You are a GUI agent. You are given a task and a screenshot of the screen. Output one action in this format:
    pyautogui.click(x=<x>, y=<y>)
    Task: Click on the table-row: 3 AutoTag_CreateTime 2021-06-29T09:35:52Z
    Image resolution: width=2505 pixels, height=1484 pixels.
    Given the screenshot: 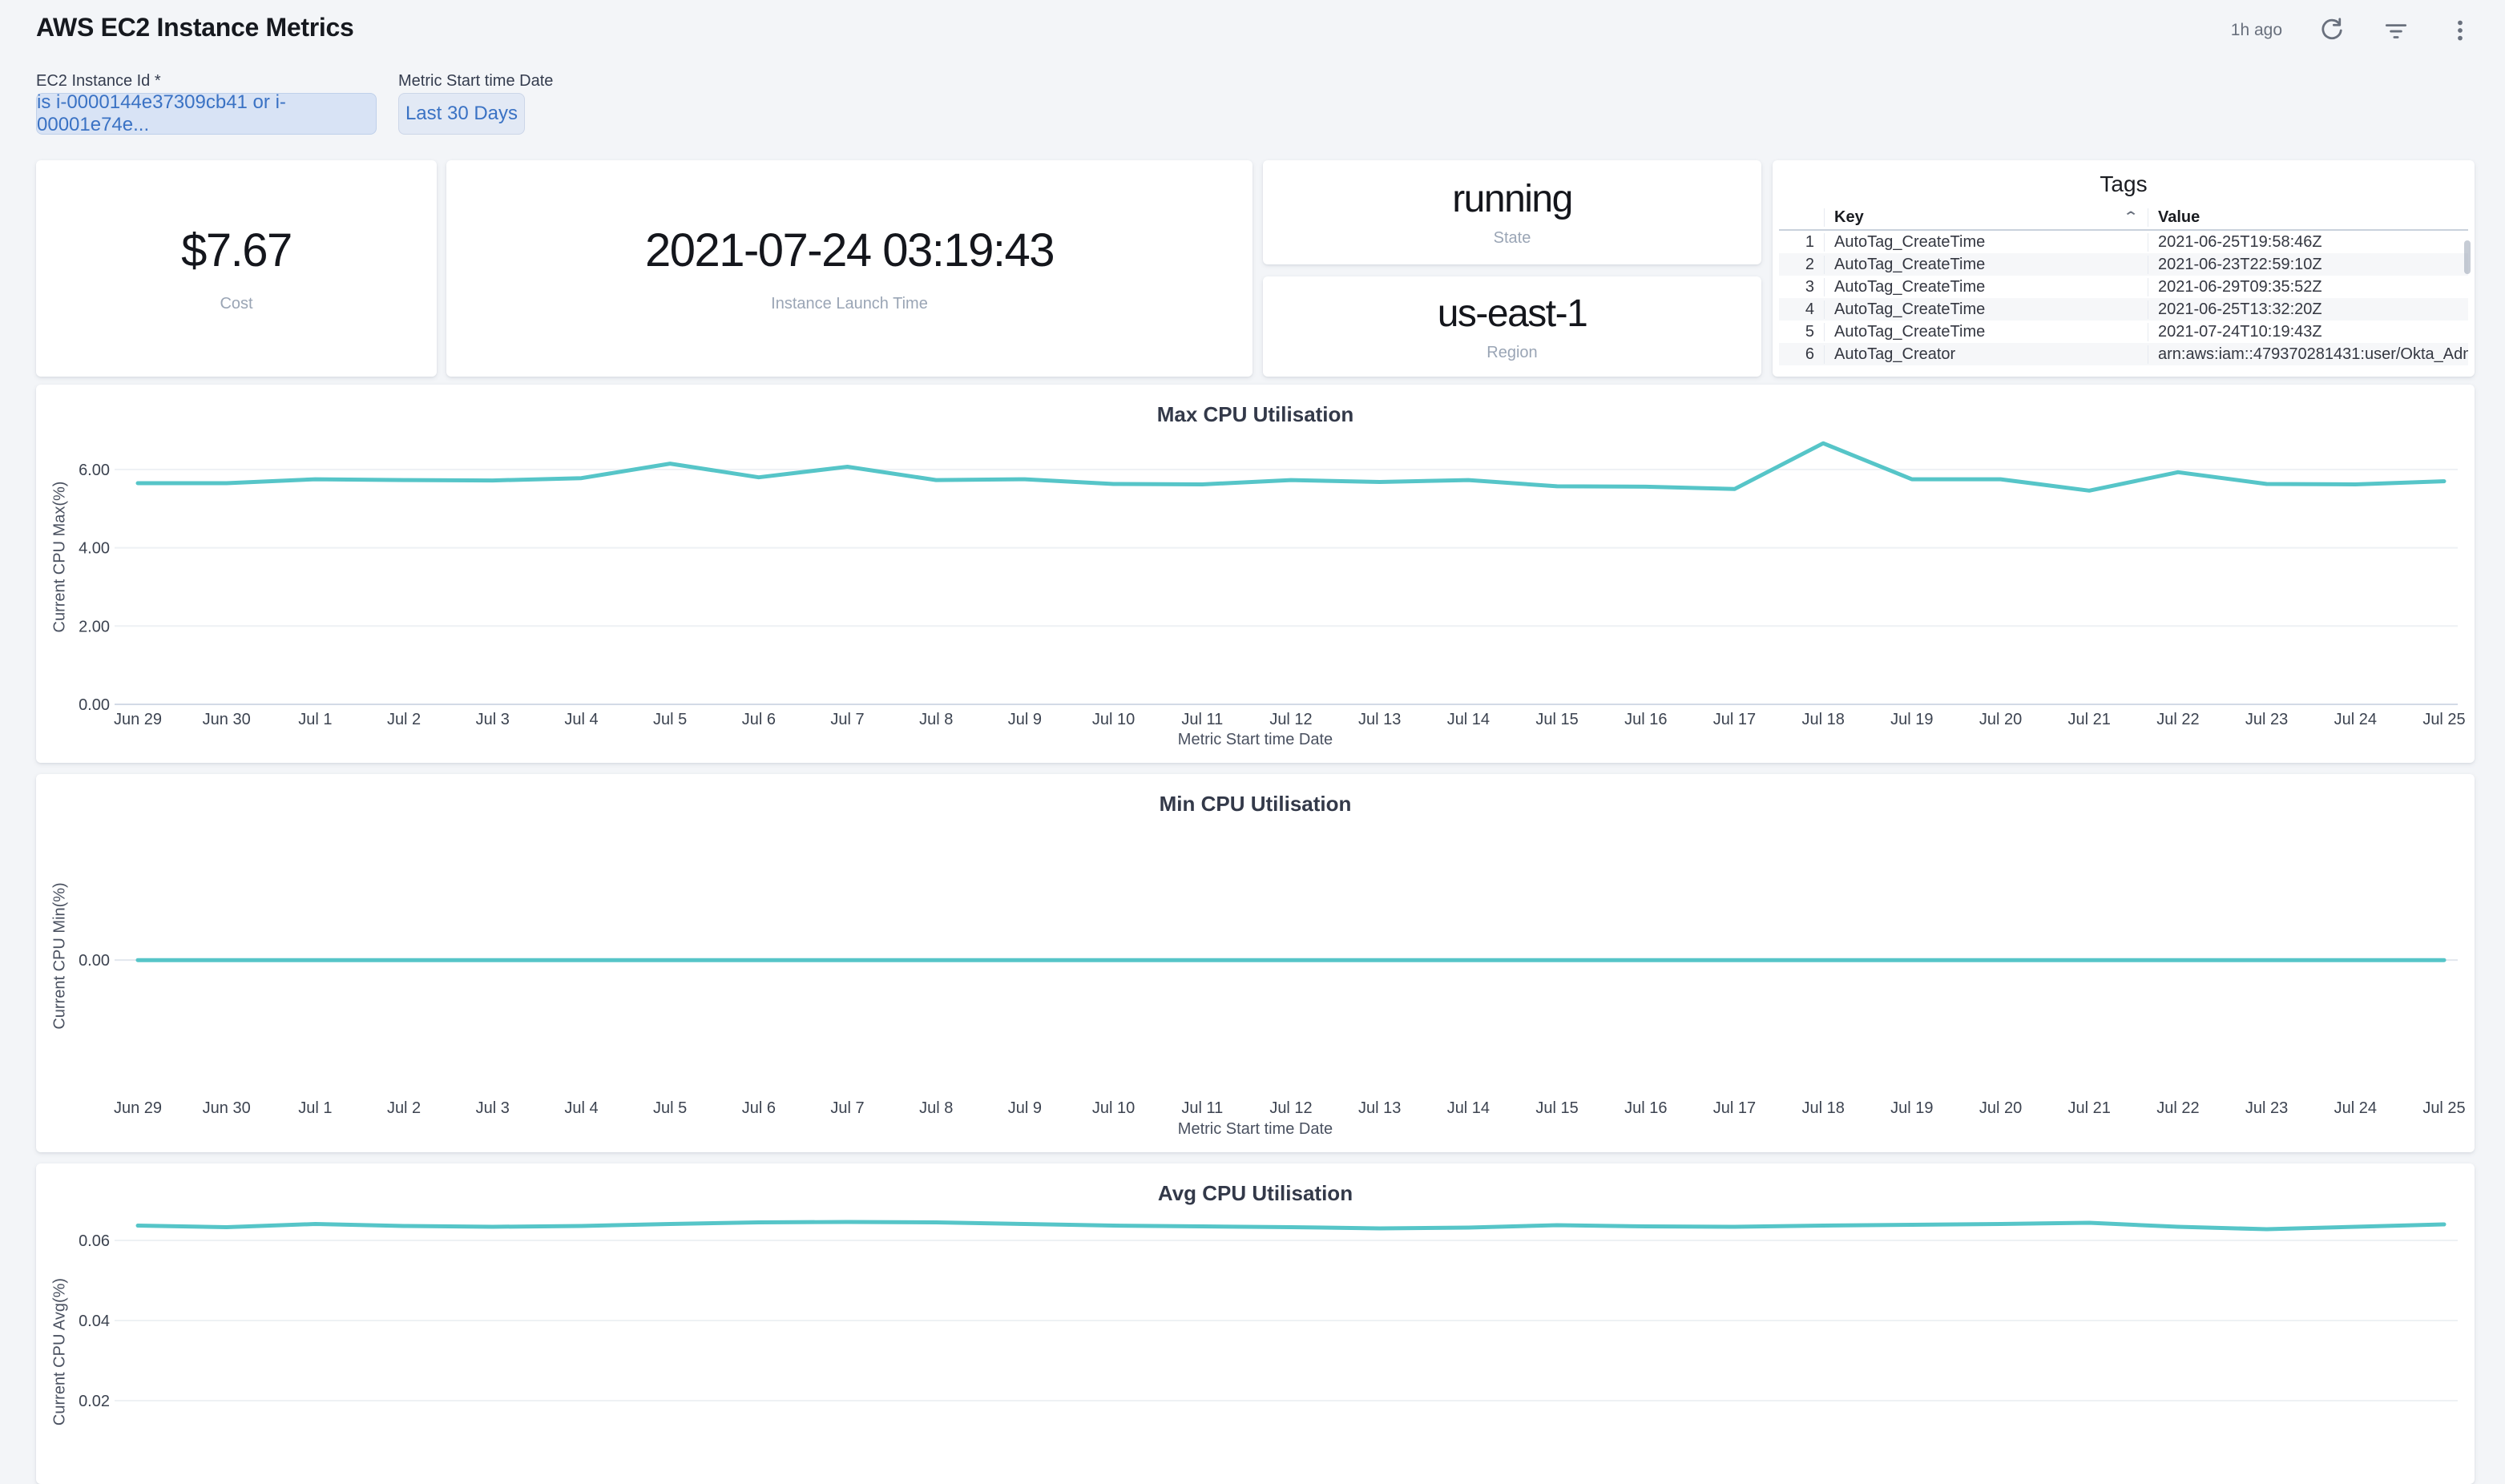 What is the action you would take?
    pyautogui.click(x=2123, y=287)
    